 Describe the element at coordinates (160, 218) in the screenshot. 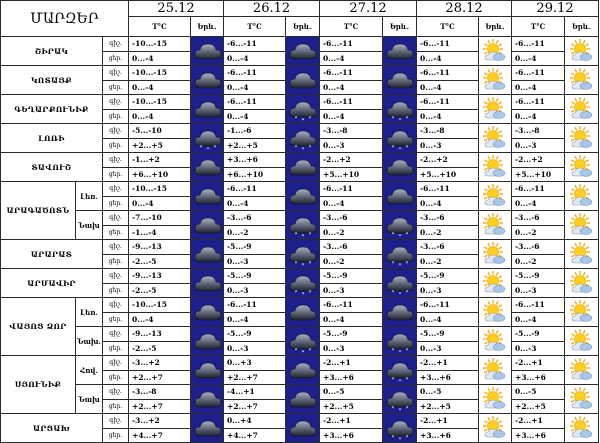

I see `night-temperature: -7...-10` at that location.